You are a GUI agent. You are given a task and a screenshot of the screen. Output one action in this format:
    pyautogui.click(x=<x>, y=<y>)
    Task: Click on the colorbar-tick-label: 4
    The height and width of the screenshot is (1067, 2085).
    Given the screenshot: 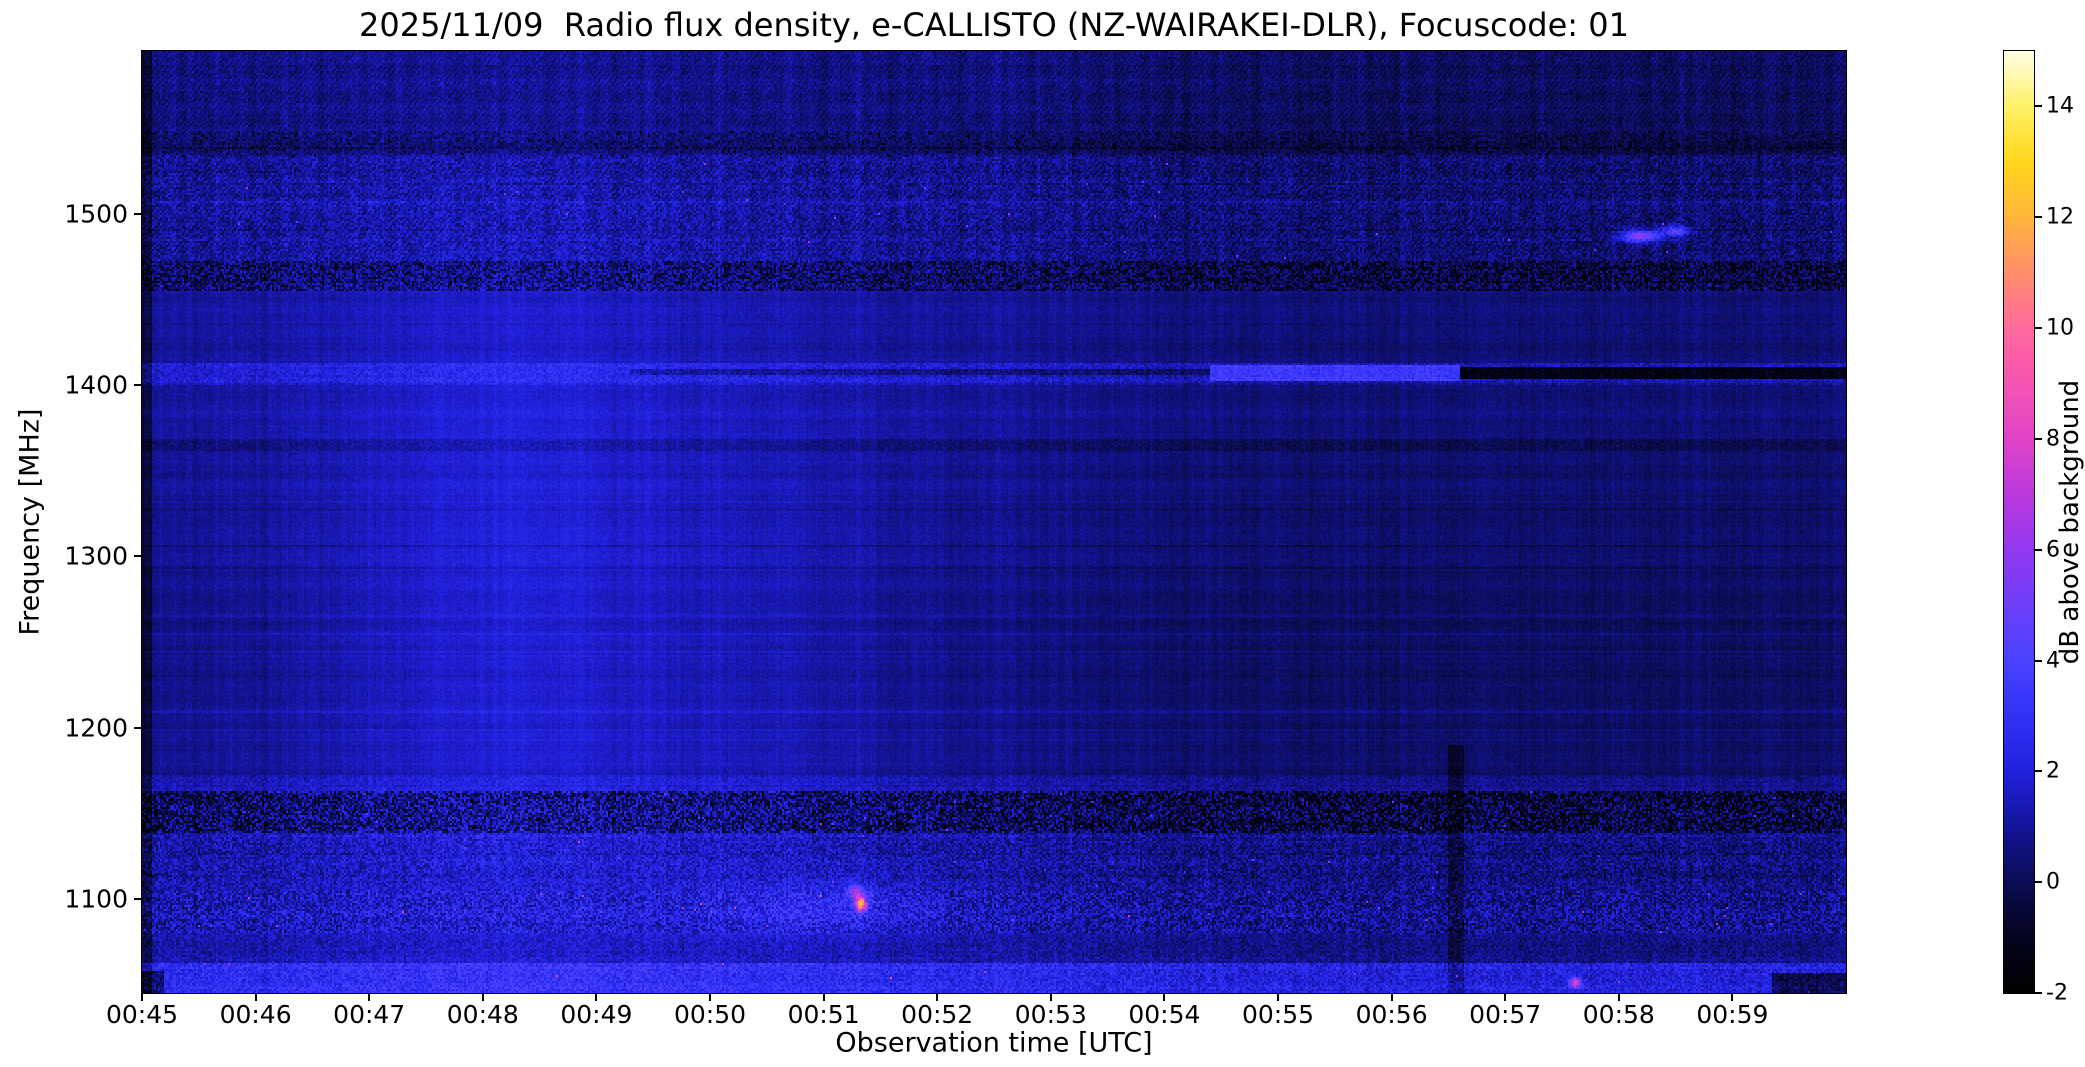 What is the action you would take?
    pyautogui.click(x=2053, y=661)
    